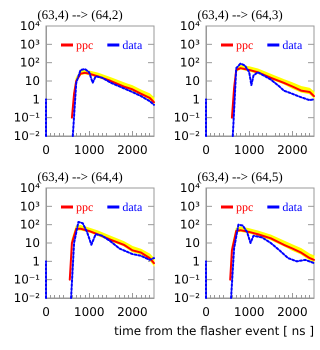 Image resolution: width=320 pixels, height=350 pixels. Describe the element at coordinates (80, 176) in the screenshot. I see `chart-title: (63,4) --> (64,4)` at that location.